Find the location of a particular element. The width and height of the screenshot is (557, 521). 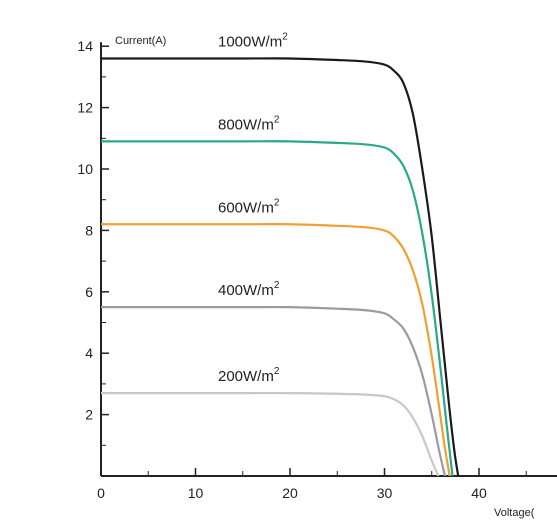

x-tick-label: 0 is located at coordinates (101, 493).